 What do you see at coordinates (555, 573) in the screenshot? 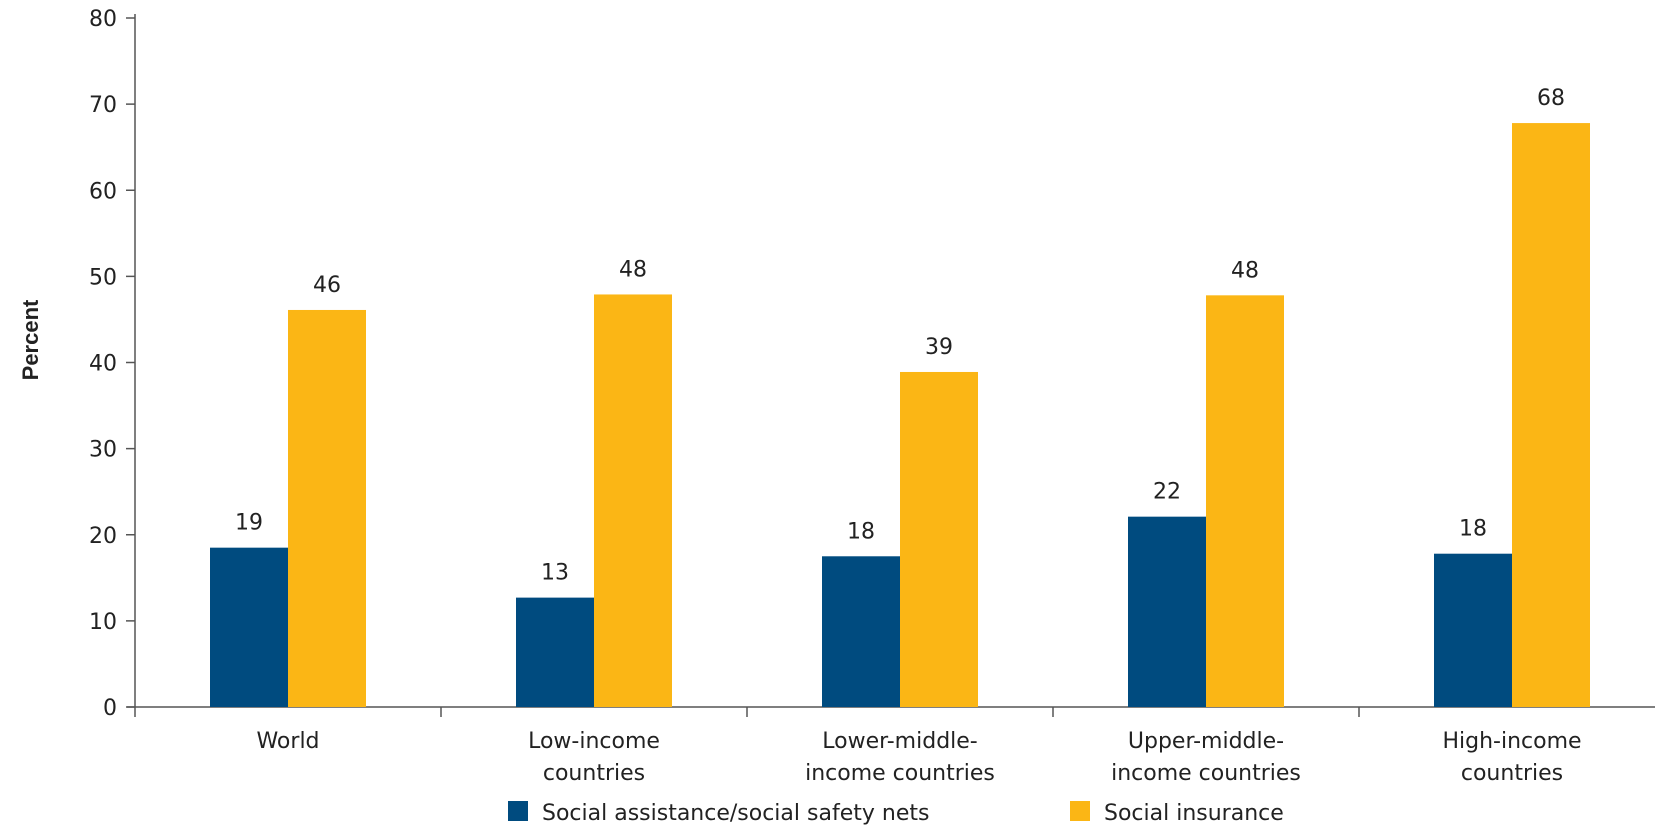
I see `data-label: 13` at bounding box center [555, 573].